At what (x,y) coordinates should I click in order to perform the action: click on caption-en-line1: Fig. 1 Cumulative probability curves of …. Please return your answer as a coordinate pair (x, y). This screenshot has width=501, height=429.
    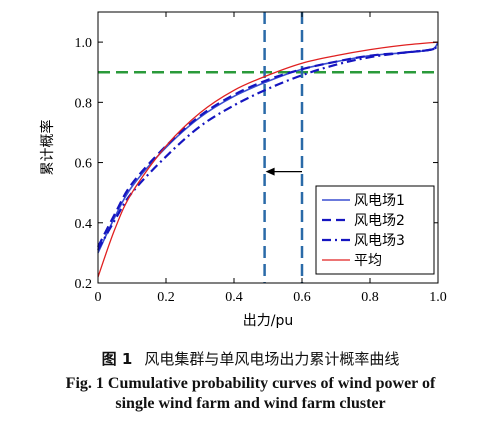
    Looking at the image, I should click on (250, 383).